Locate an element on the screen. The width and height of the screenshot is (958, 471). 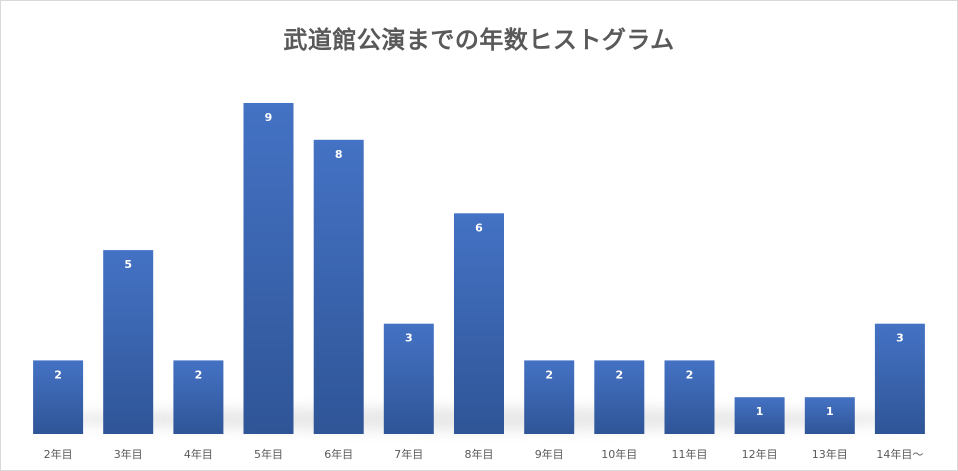
data-label-6年目: 8 is located at coordinates (339, 154).